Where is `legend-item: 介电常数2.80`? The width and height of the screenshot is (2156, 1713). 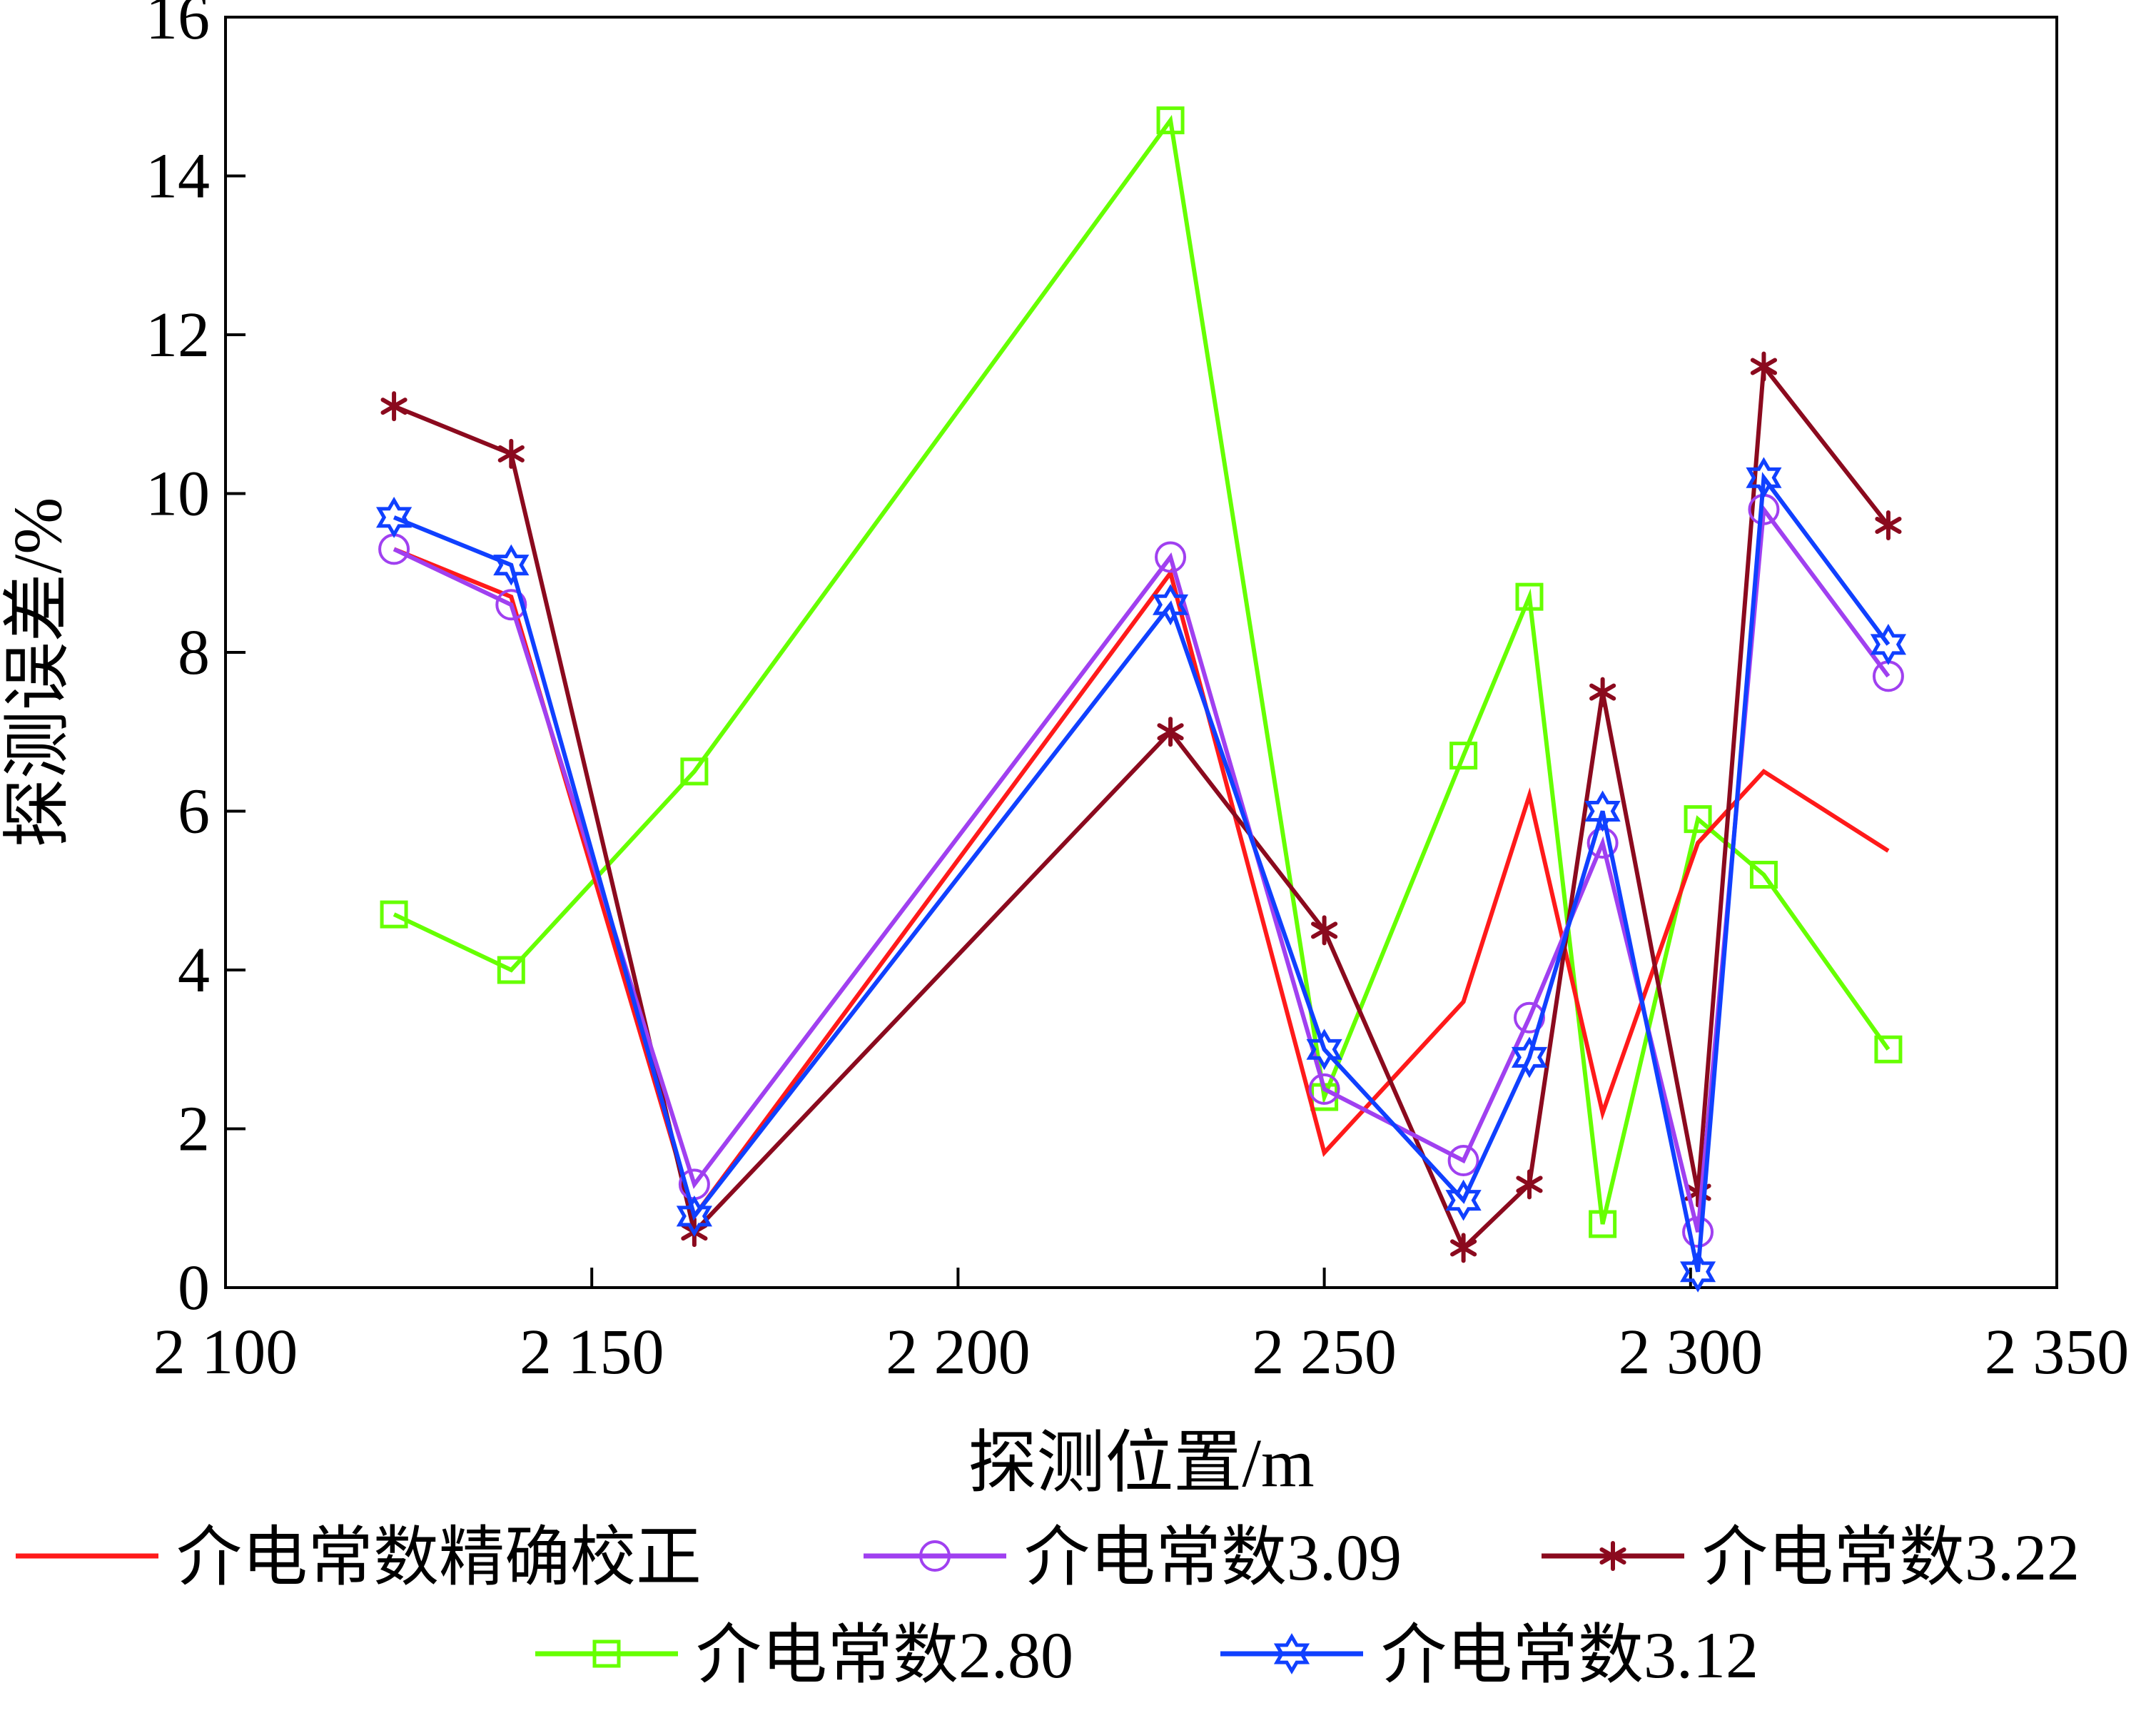
legend-item: 介电常数2.80 is located at coordinates (804, 1655).